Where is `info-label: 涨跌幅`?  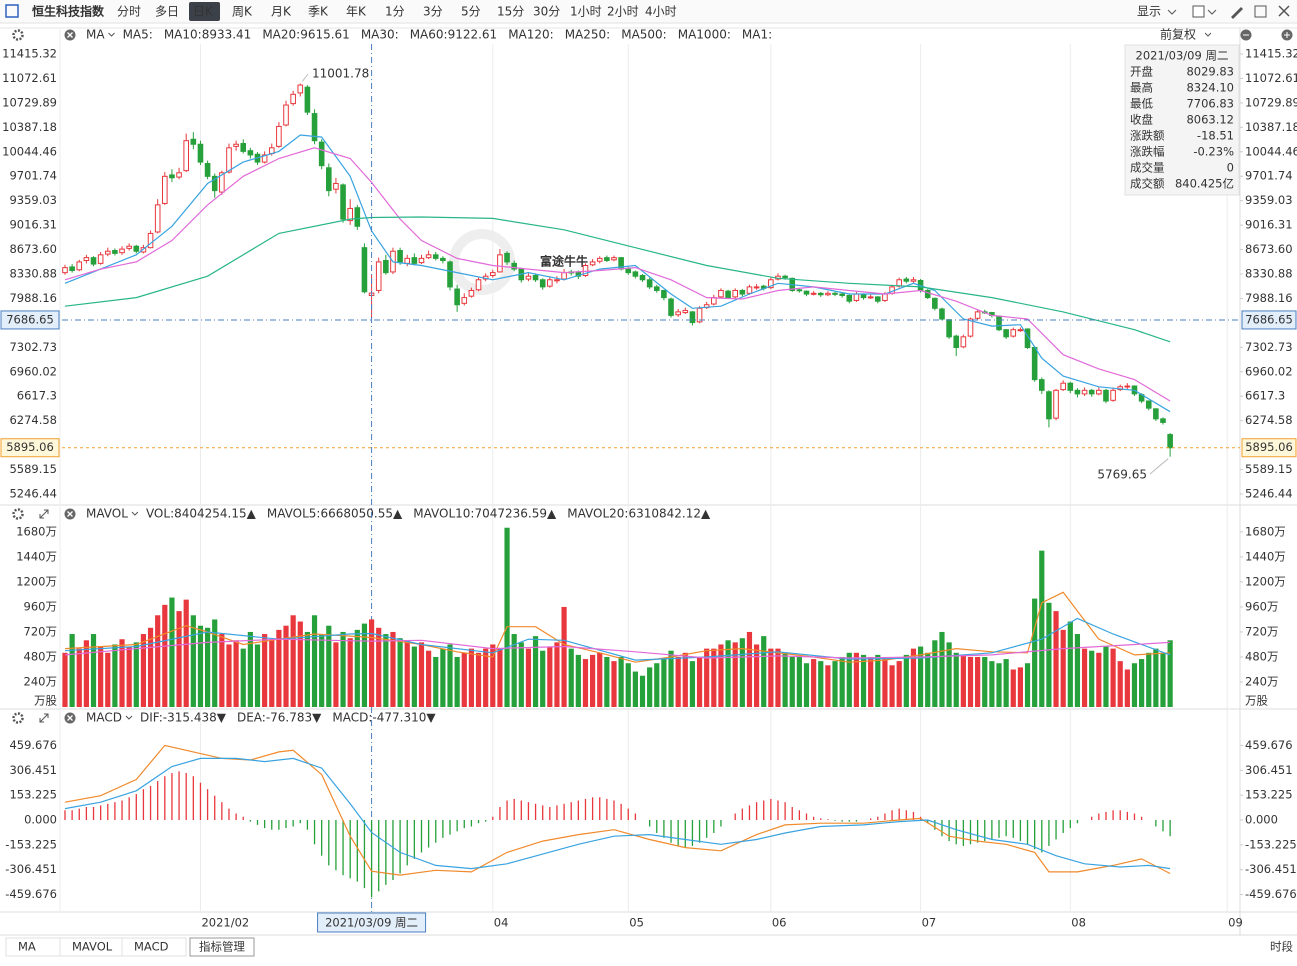
info-label: 涨跌幅 is located at coordinates (1147, 152).